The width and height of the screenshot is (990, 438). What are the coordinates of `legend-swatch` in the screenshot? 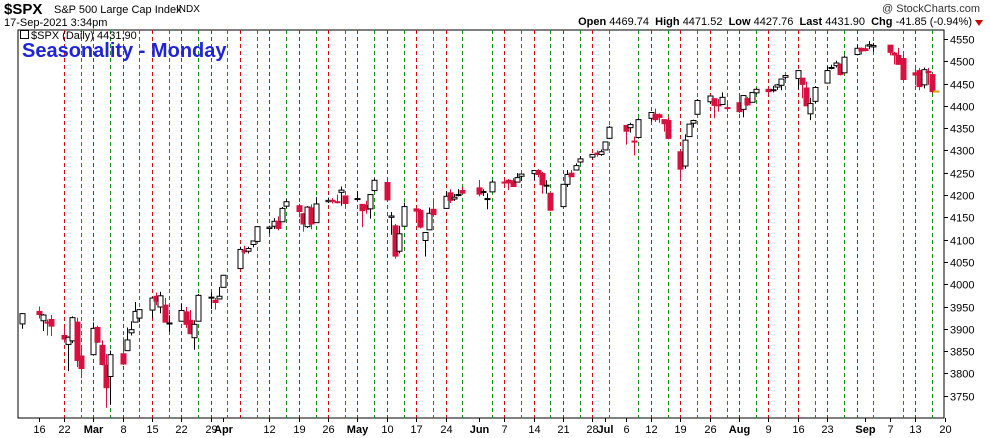 It's located at (24, 34).